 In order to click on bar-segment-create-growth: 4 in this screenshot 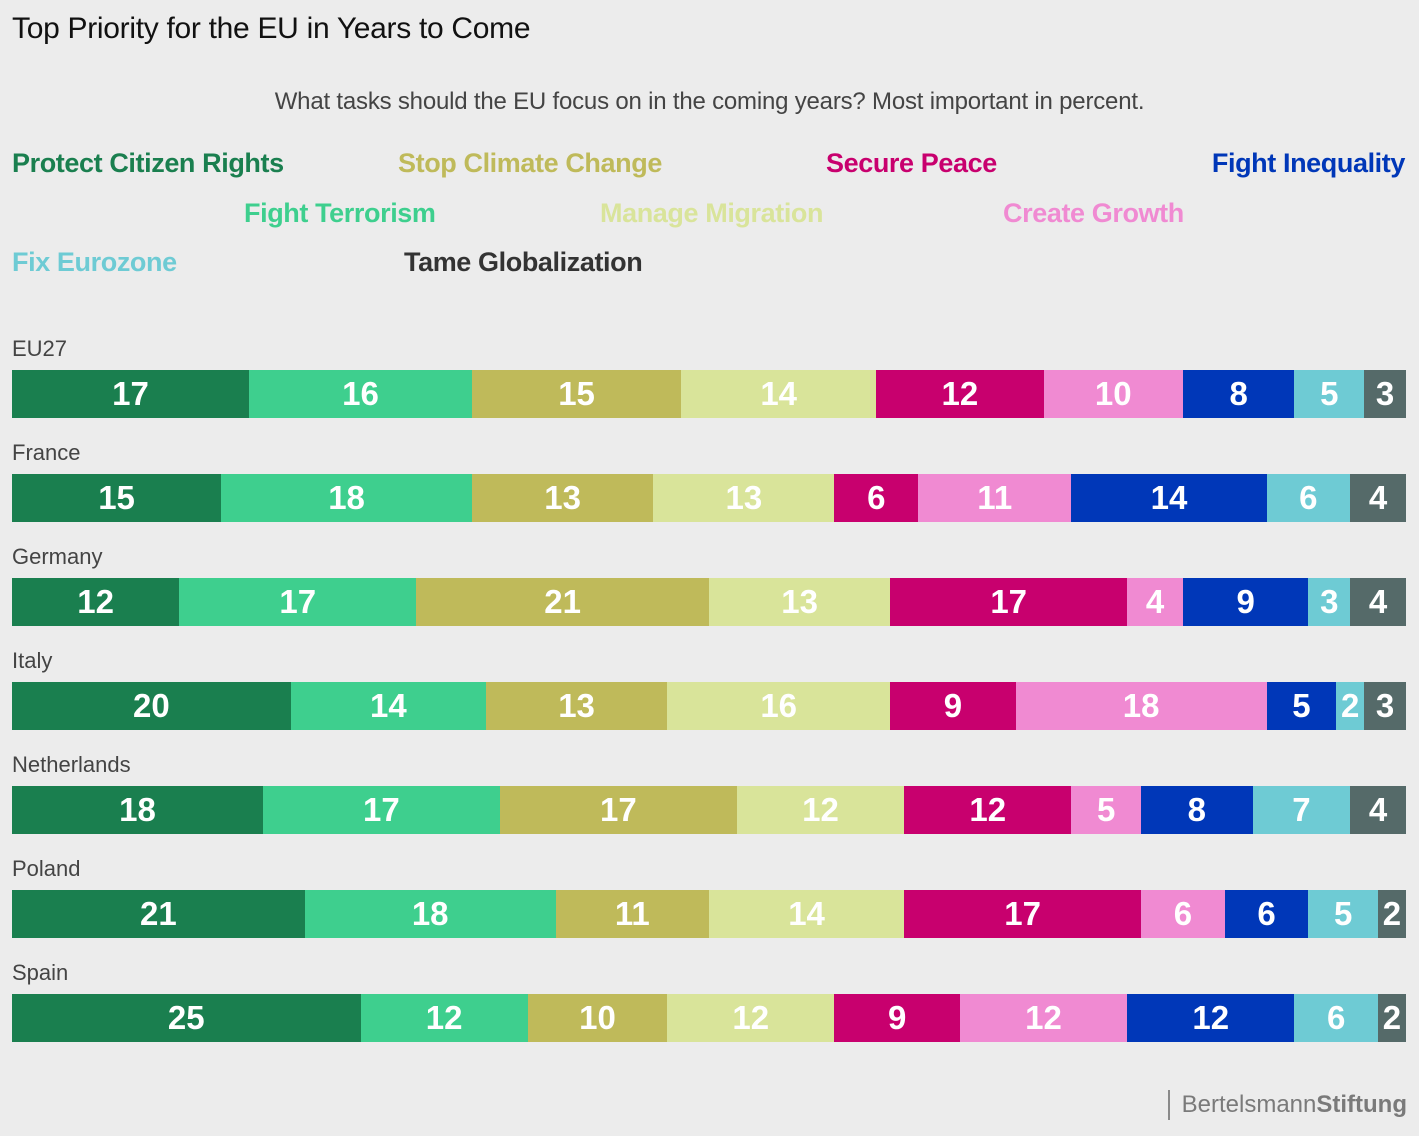, I will do `click(1155, 602)`.